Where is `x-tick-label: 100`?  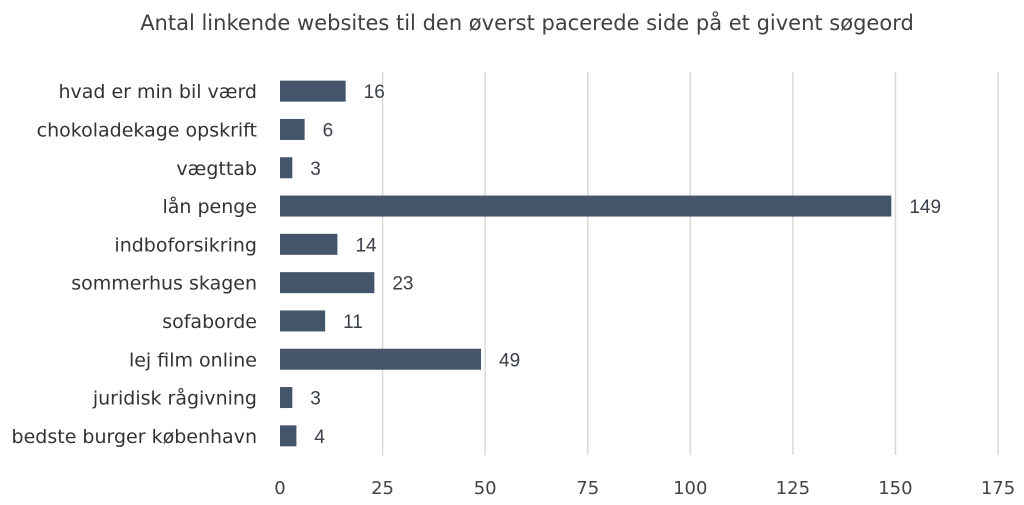 x-tick-label: 100 is located at coordinates (690, 488).